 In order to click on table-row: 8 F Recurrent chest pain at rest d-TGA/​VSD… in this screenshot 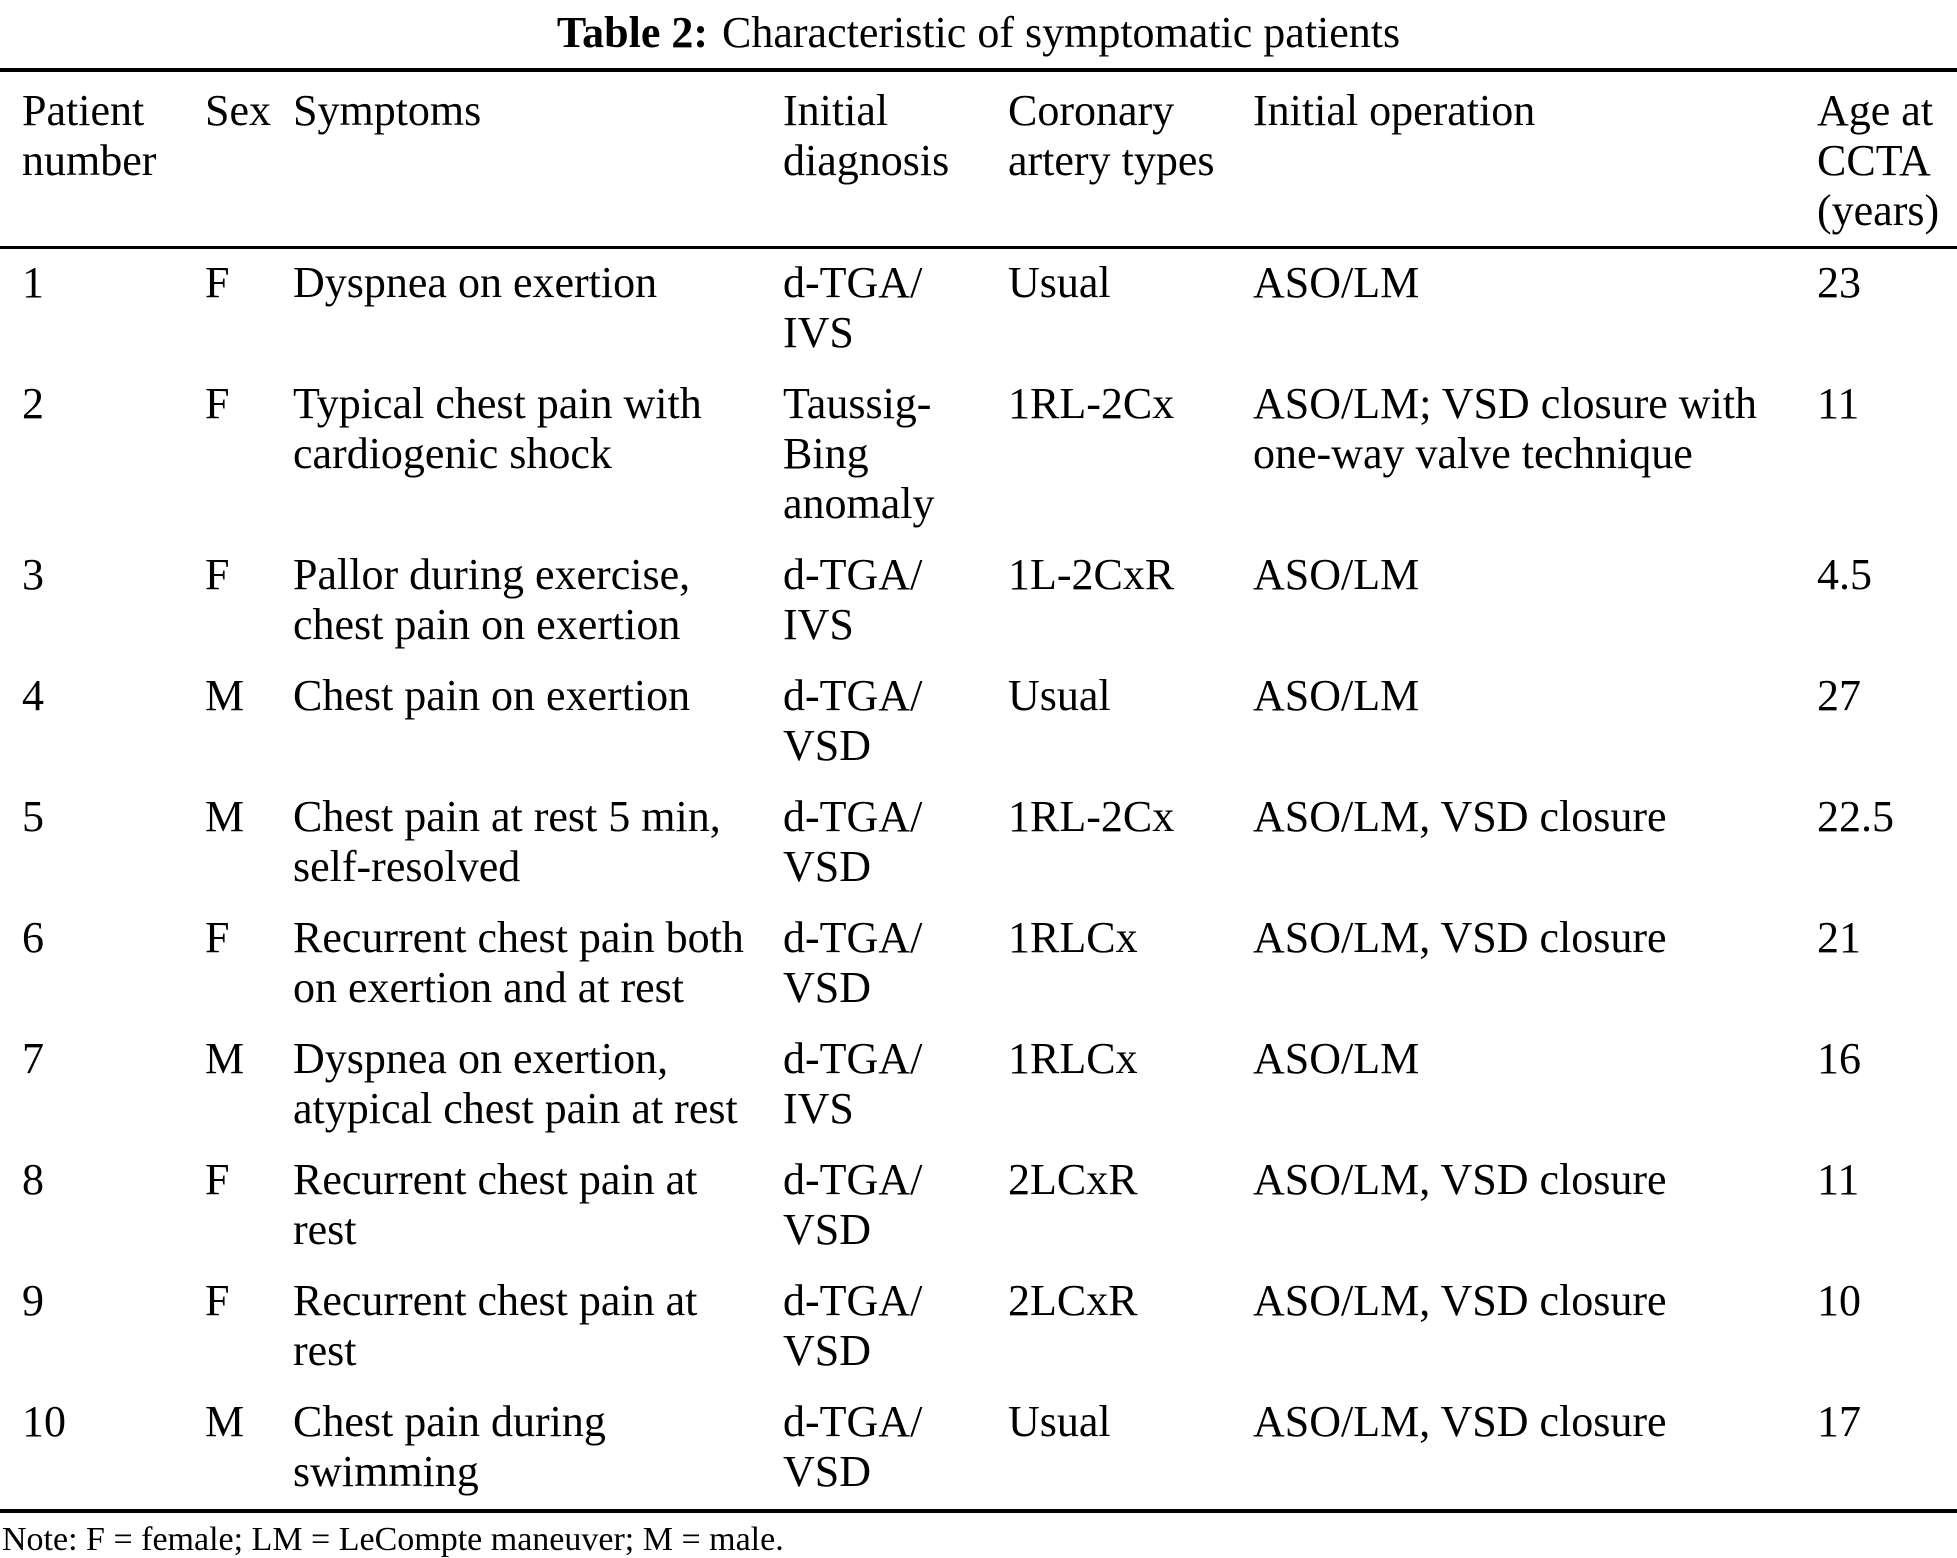, I will do `click(978, 1206)`.